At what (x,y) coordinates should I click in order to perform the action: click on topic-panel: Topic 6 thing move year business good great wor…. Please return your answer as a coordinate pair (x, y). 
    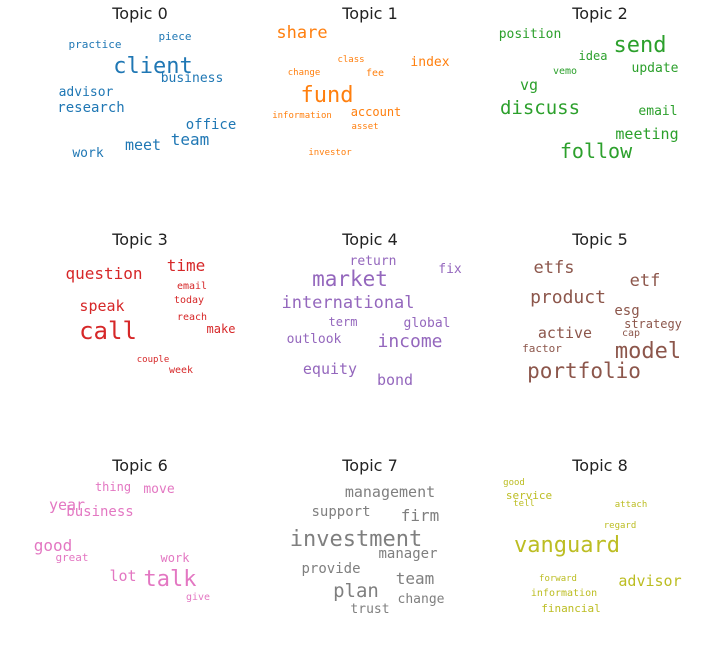
    Looking at the image, I should click on (140, 559).